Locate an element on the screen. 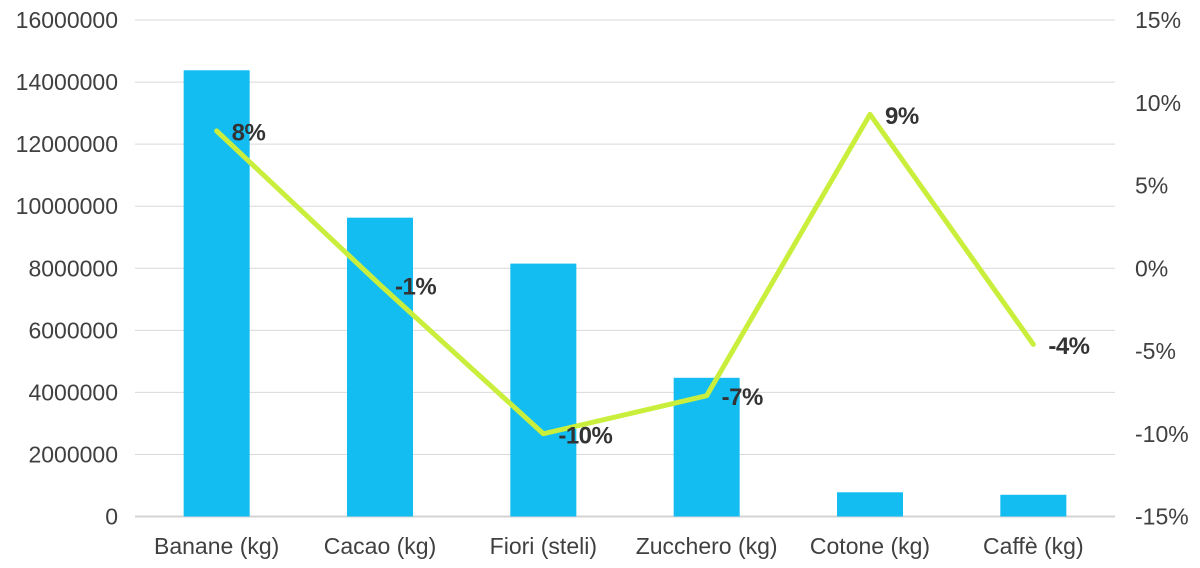 The image size is (1200, 568). x-axis-label-banane: Banane (kg) is located at coordinates (216, 546).